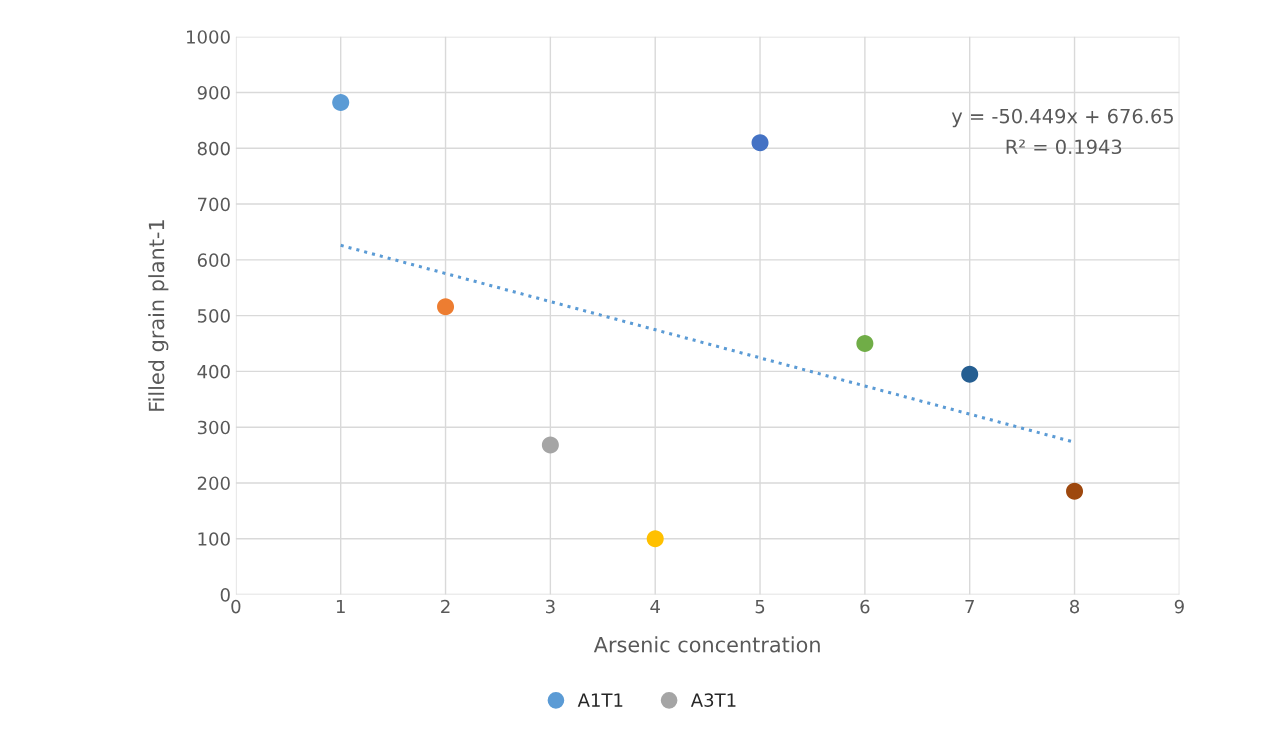 The width and height of the screenshot is (1275, 734). What do you see at coordinates (760, 606) in the screenshot?
I see `x-tick-label: 5` at bounding box center [760, 606].